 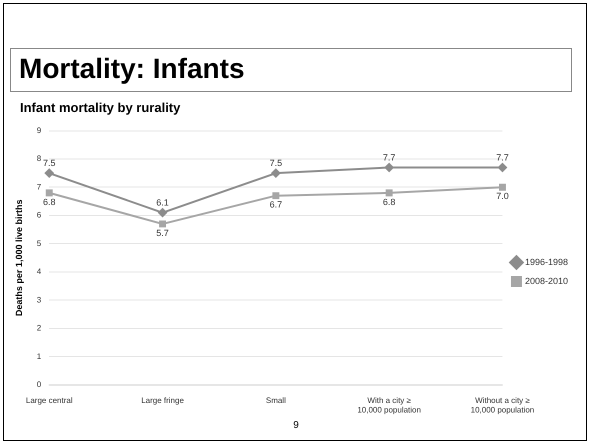 What do you see at coordinates (39, 271) in the screenshot?
I see `y-tick-label: 4` at bounding box center [39, 271].